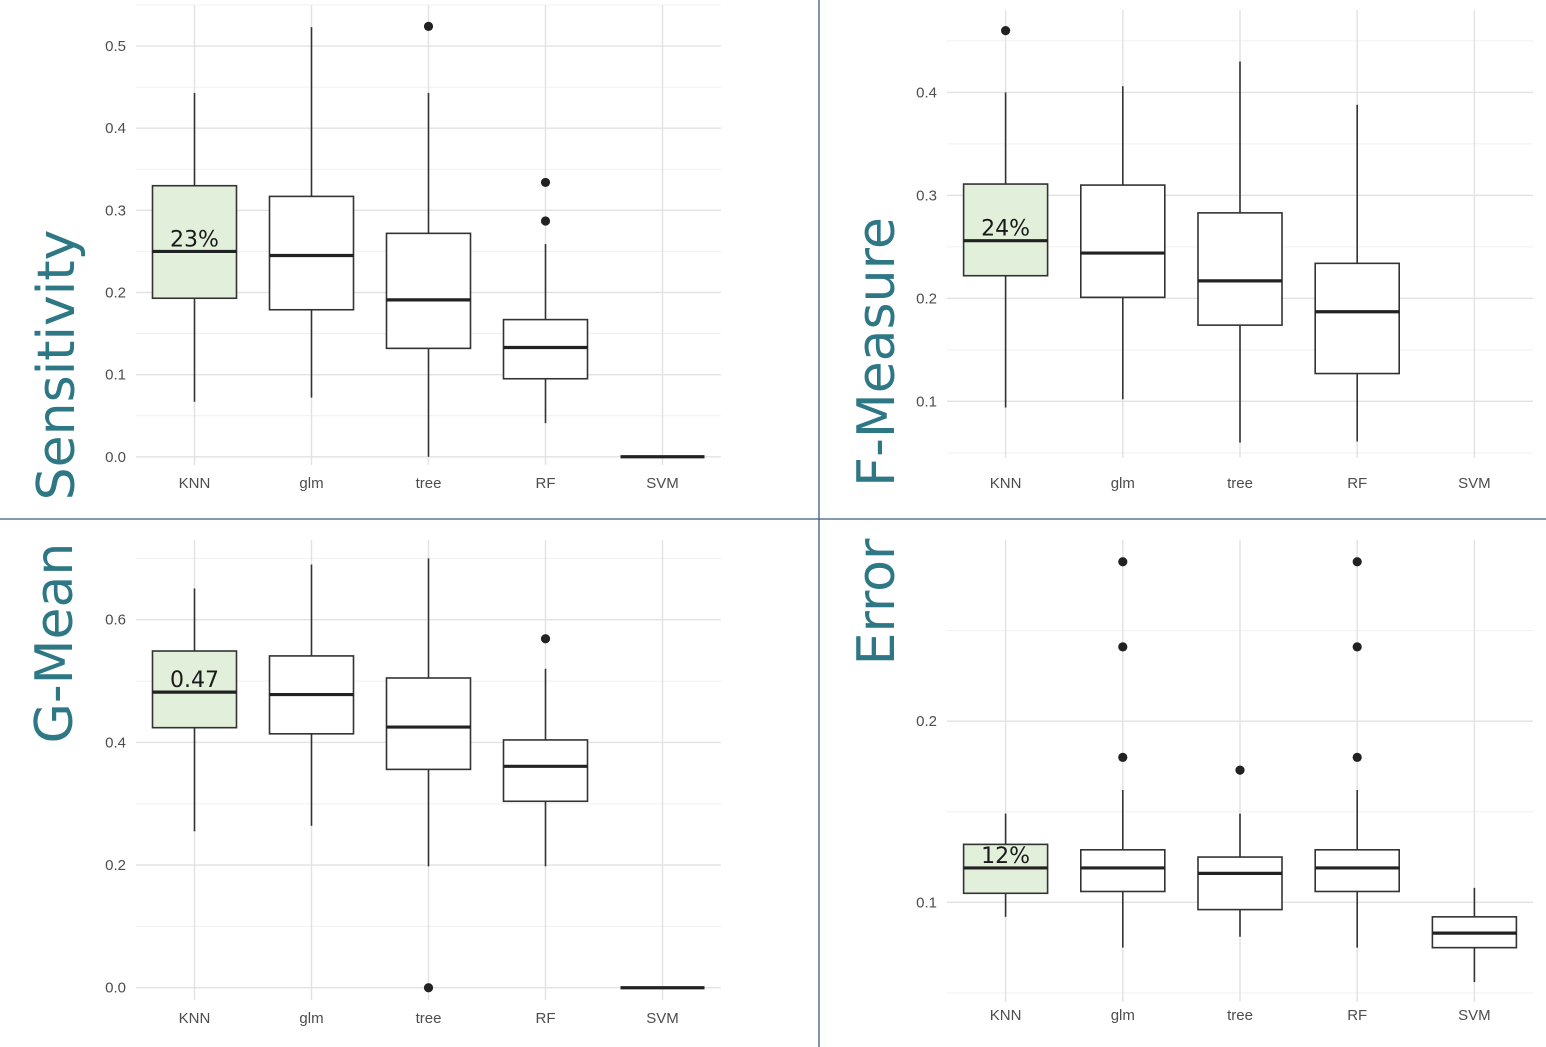 The image size is (1546, 1047). What do you see at coordinates (1474, 935) in the screenshot?
I see `box-svm` at bounding box center [1474, 935].